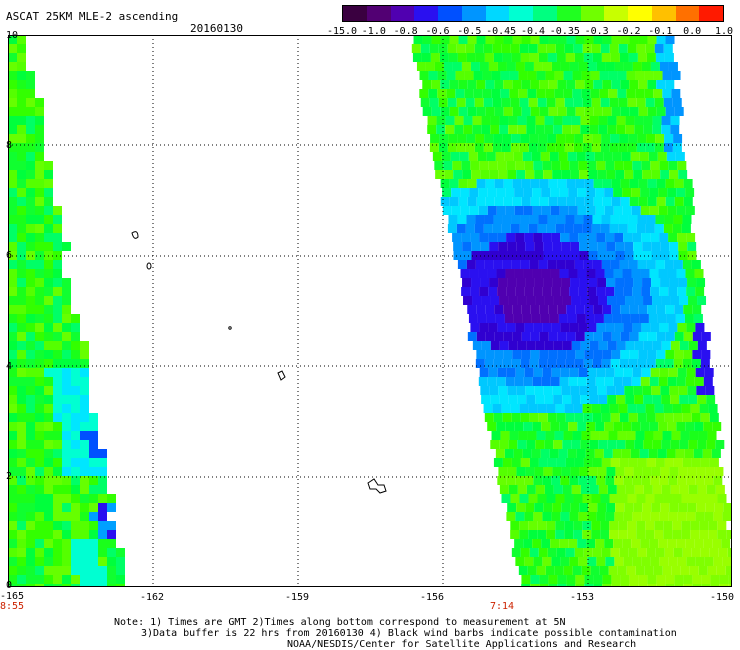 The image size is (740, 650). Describe the element at coordinates (230, 328) in the screenshot. I see `island-outline` at that location.